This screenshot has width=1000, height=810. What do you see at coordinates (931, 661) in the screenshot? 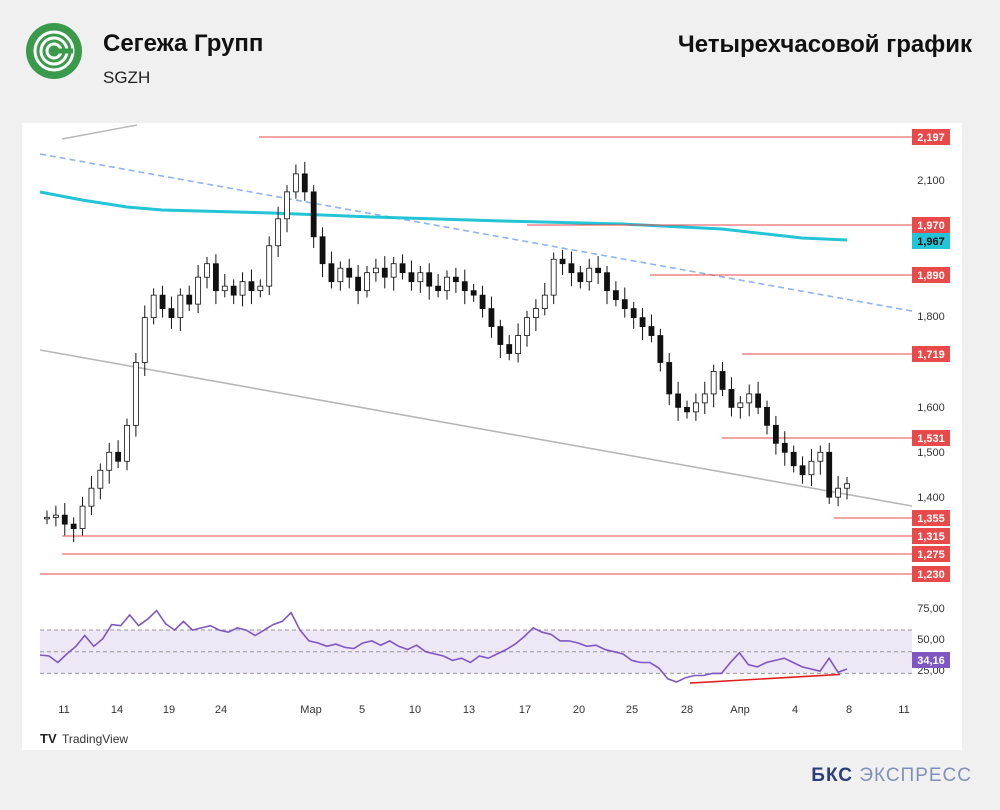
I see `rsi-value-label: 34,16` at bounding box center [931, 661].